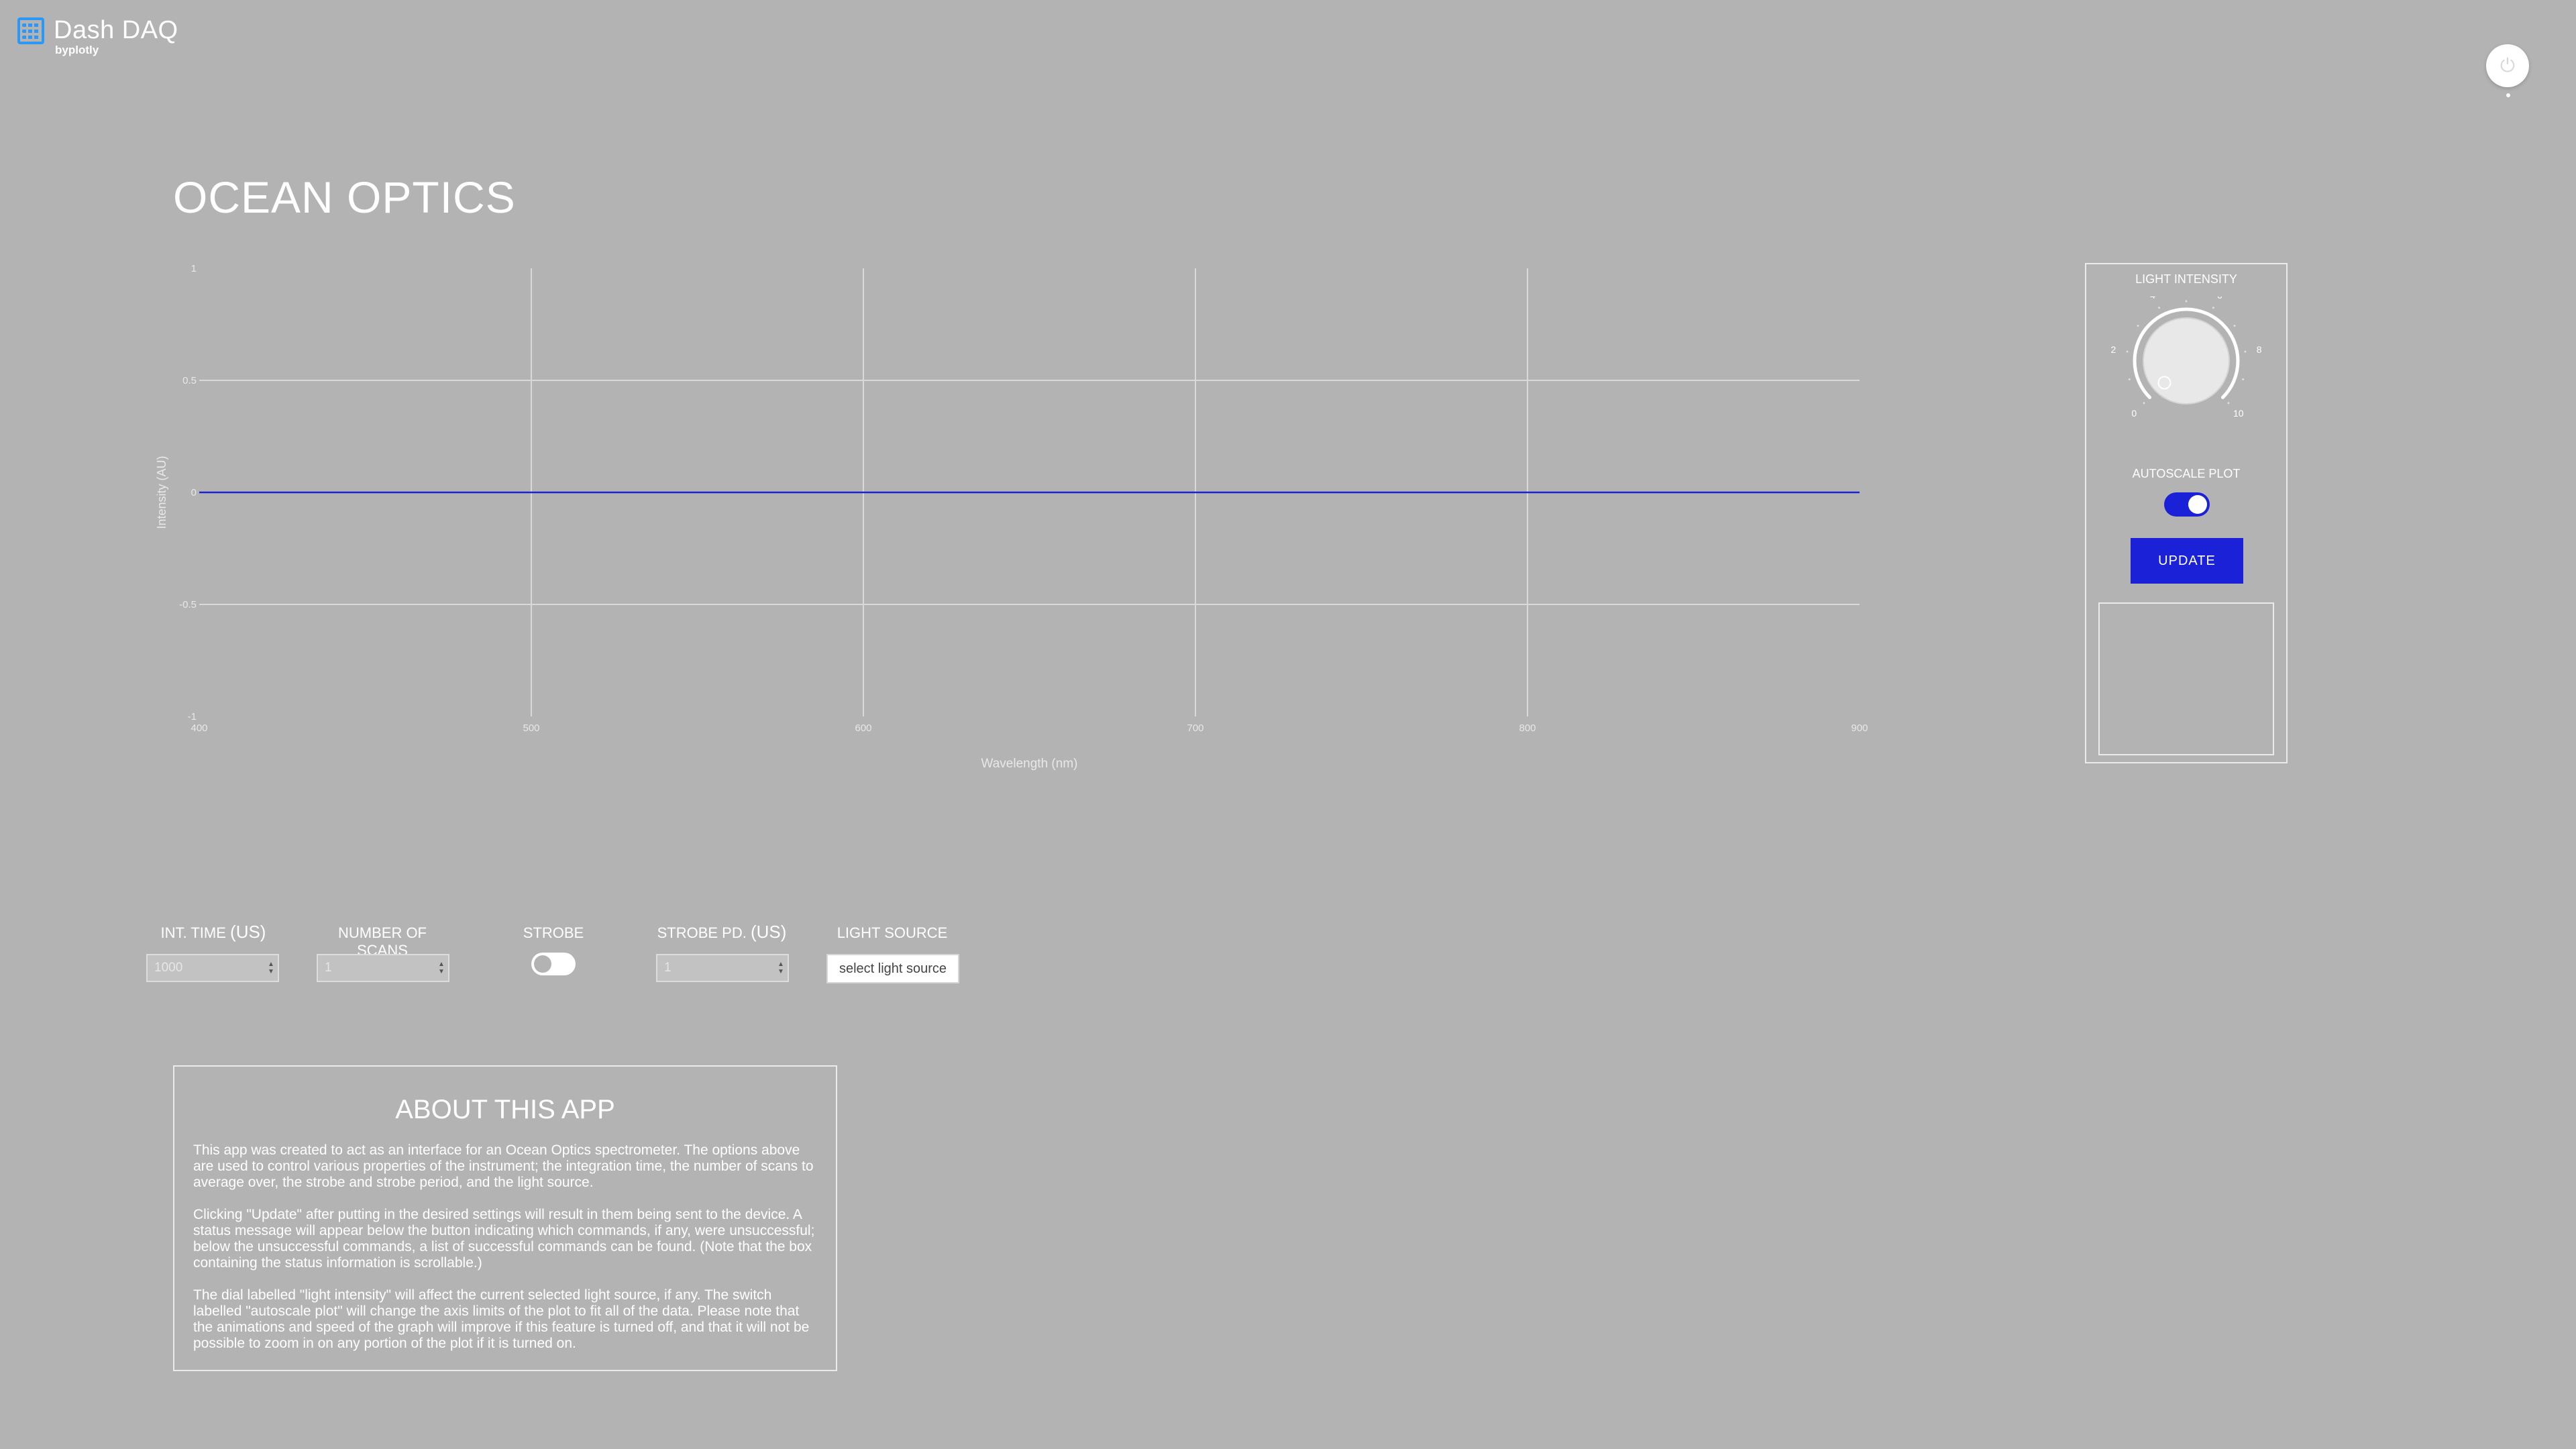 This screenshot has width=2576, height=1449. I want to click on knob-indicator, so click(2164, 383).